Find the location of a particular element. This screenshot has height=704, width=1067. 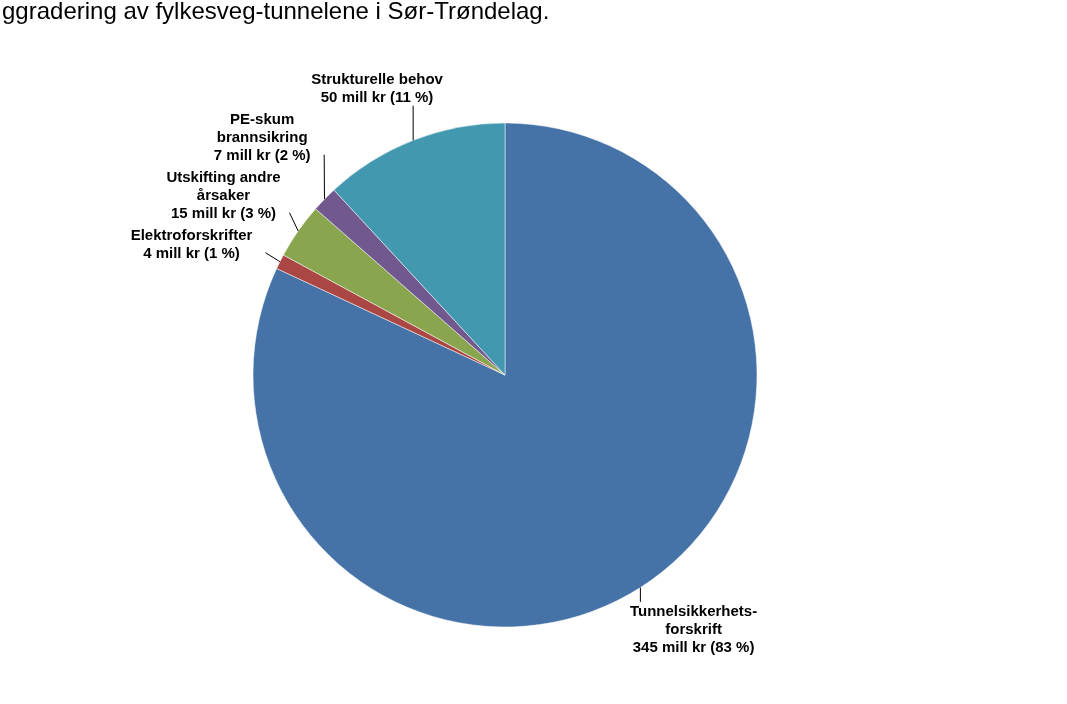

slice-label: Strukturelle behov is located at coordinates (377, 79).